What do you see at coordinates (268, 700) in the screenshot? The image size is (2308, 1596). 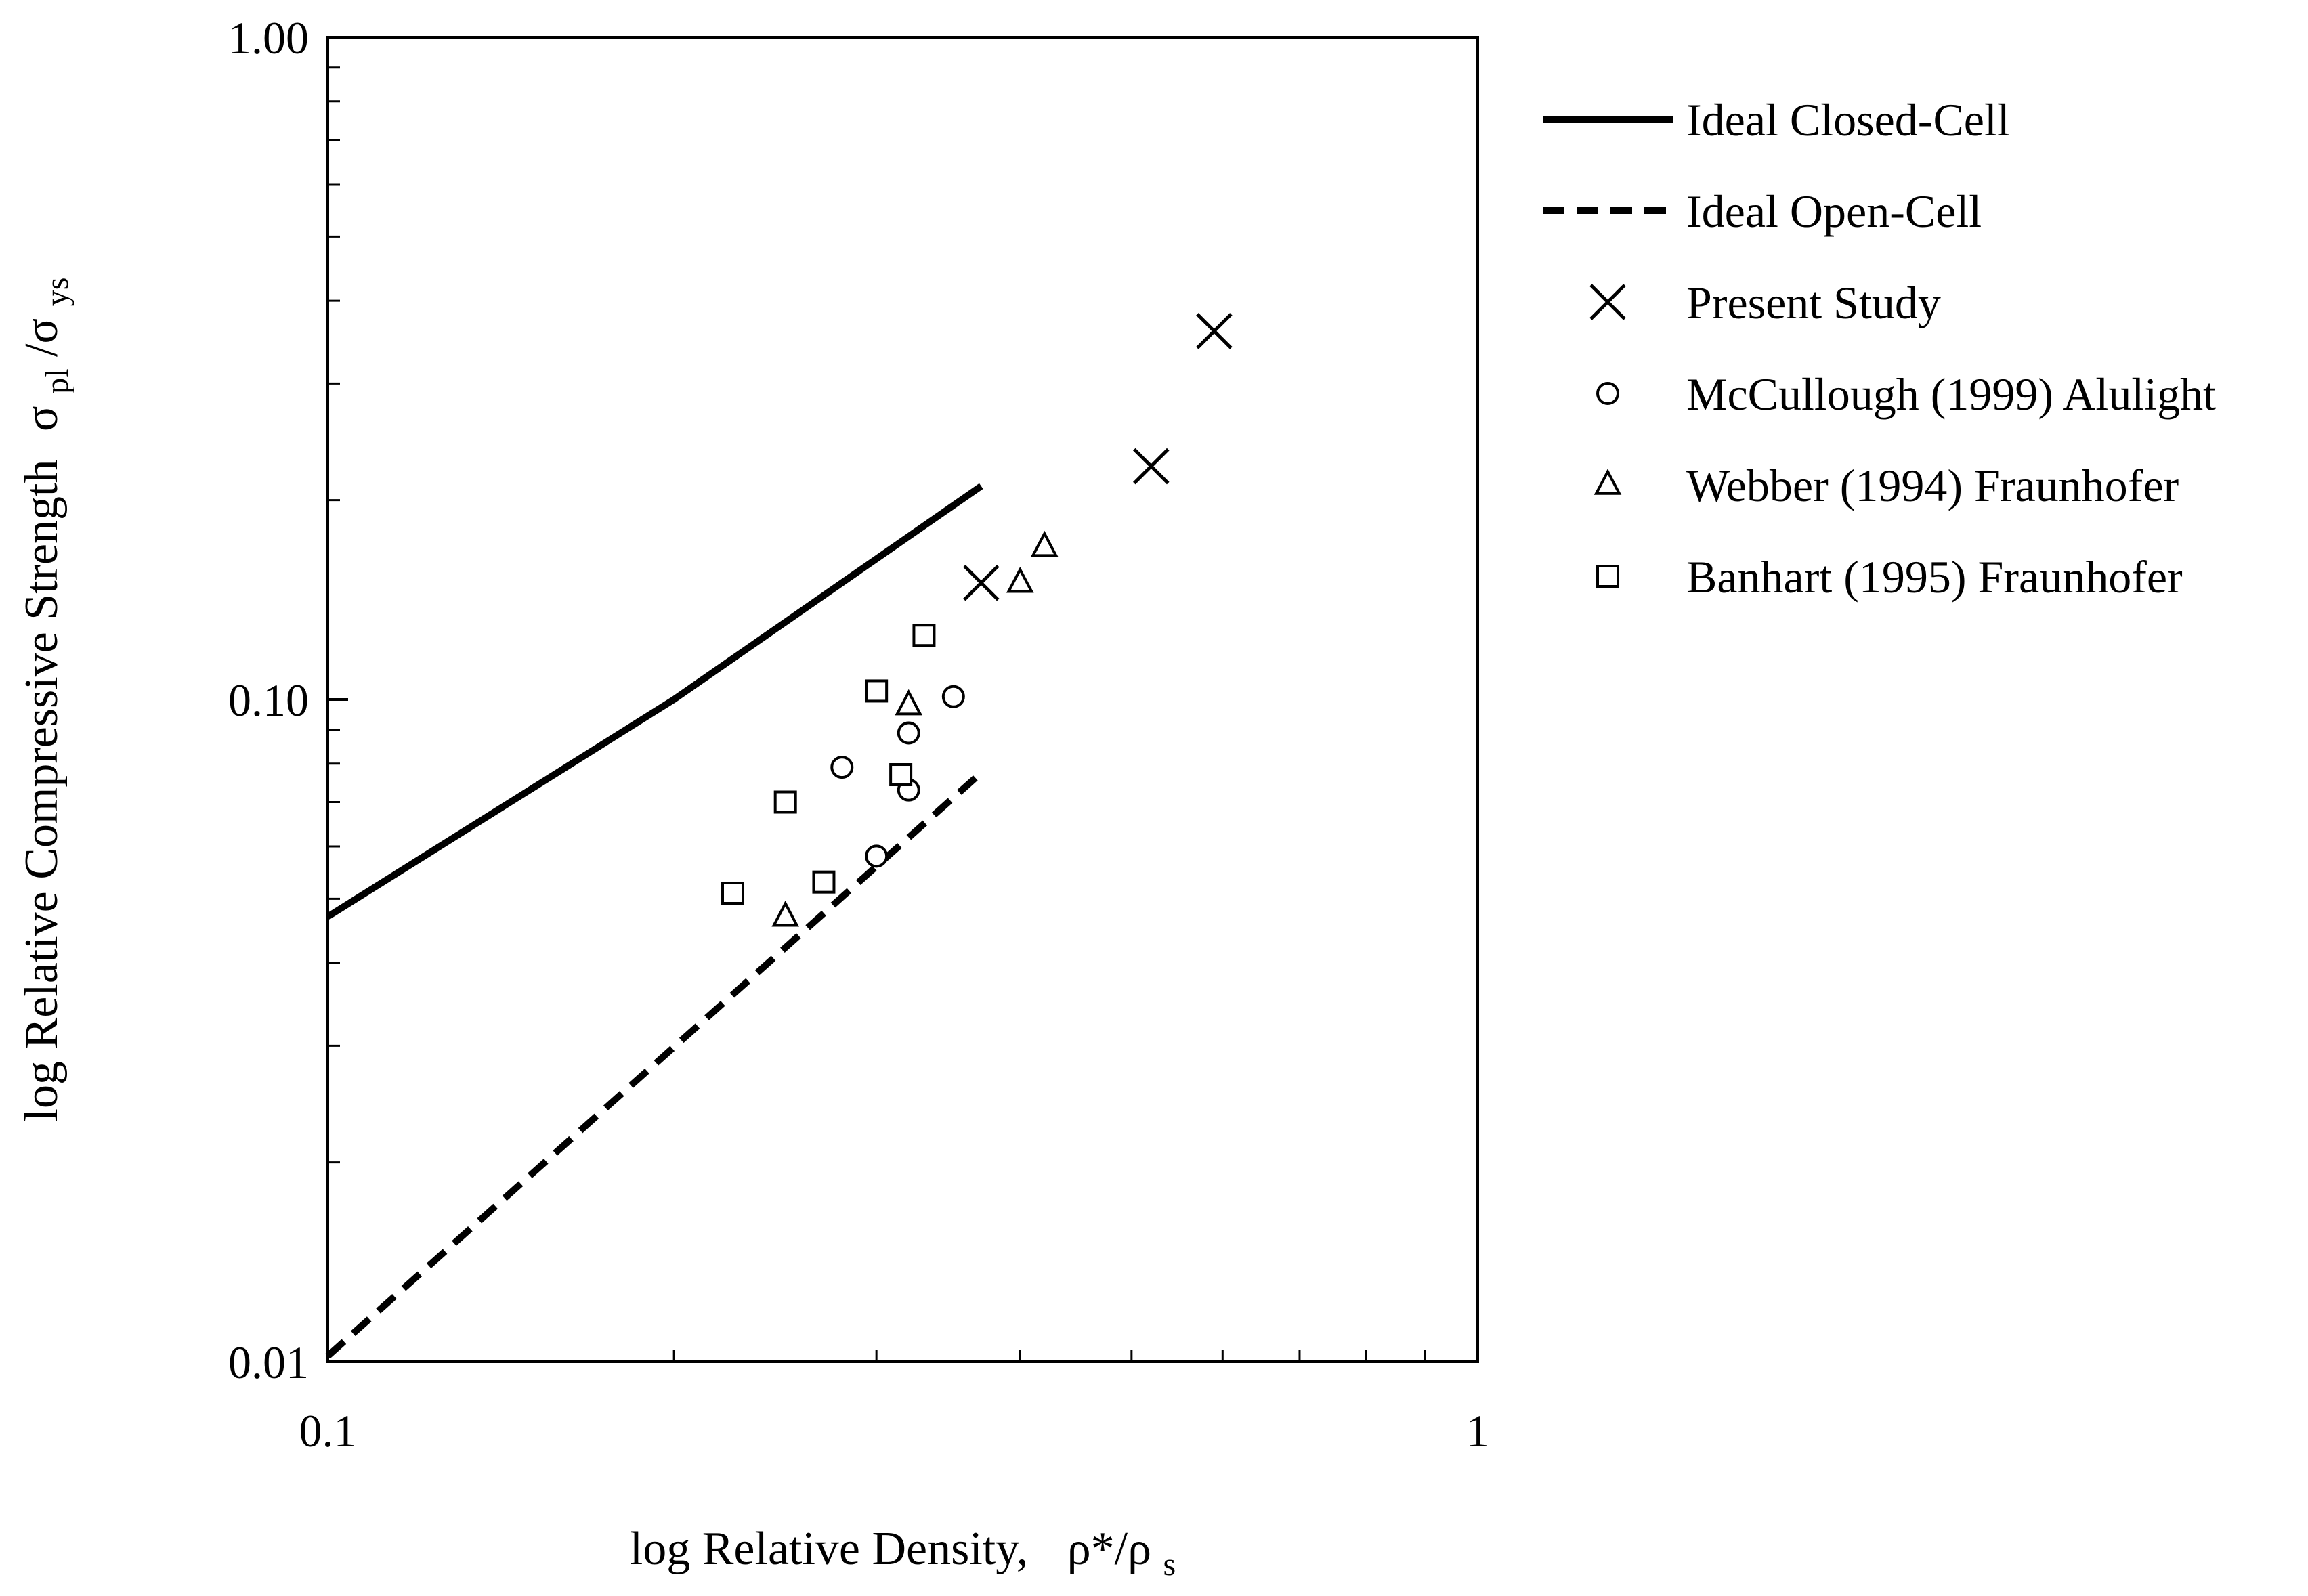 I see `y-tick-label: 0.10` at bounding box center [268, 700].